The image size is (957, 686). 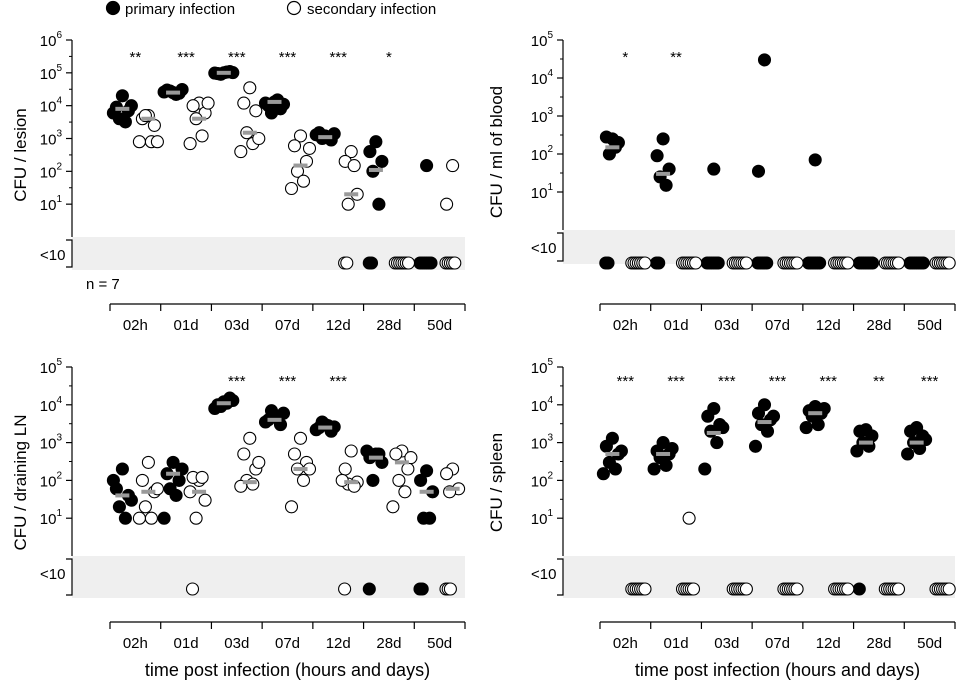 I want to click on y-tick-label: 10³, so click(x=51, y=139).